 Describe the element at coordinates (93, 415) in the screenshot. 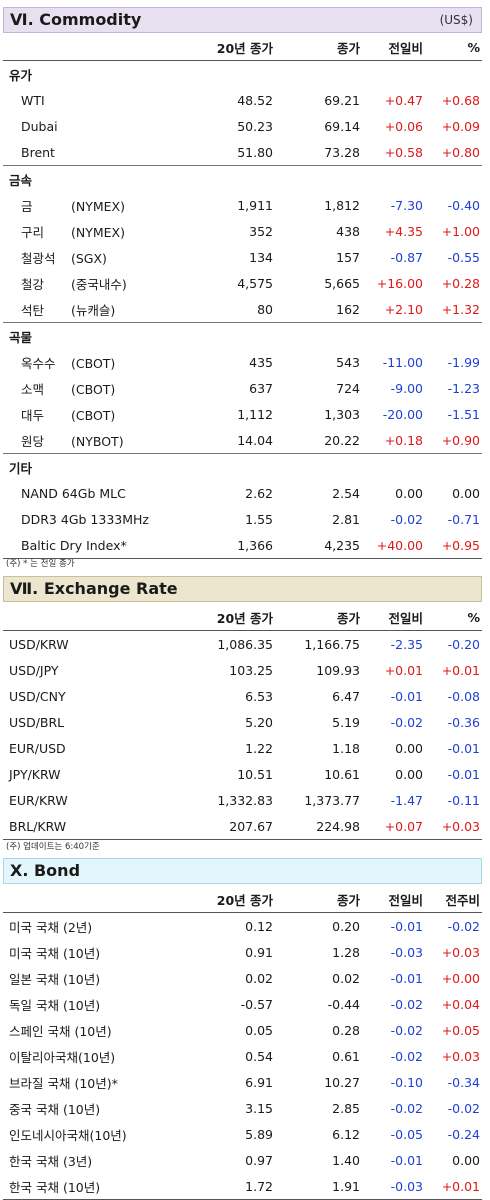

I see `commodity-exchange: (CBOT)` at that location.